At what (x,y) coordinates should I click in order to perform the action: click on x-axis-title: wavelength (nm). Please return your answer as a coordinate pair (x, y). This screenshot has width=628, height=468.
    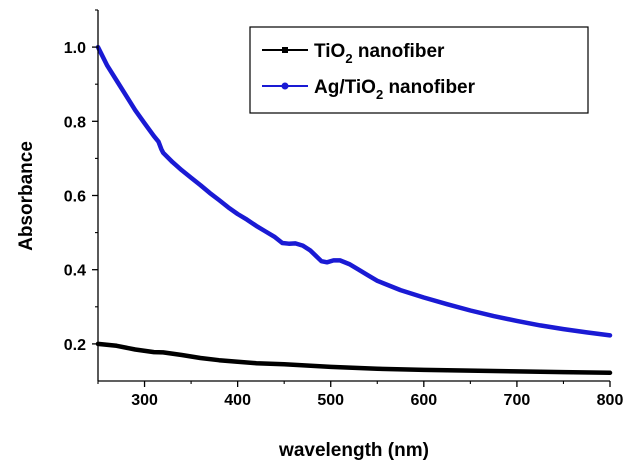
    Looking at the image, I should click on (353, 450).